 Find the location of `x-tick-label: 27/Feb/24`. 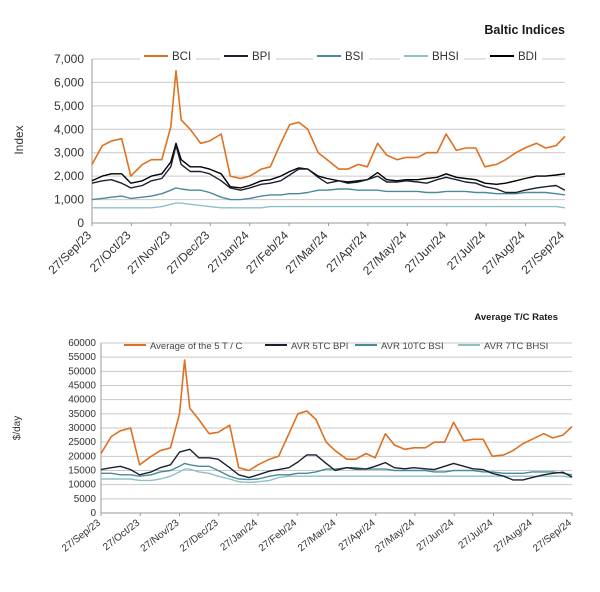

x-tick-label: 27/Feb/24 is located at coordinates (278, 535).